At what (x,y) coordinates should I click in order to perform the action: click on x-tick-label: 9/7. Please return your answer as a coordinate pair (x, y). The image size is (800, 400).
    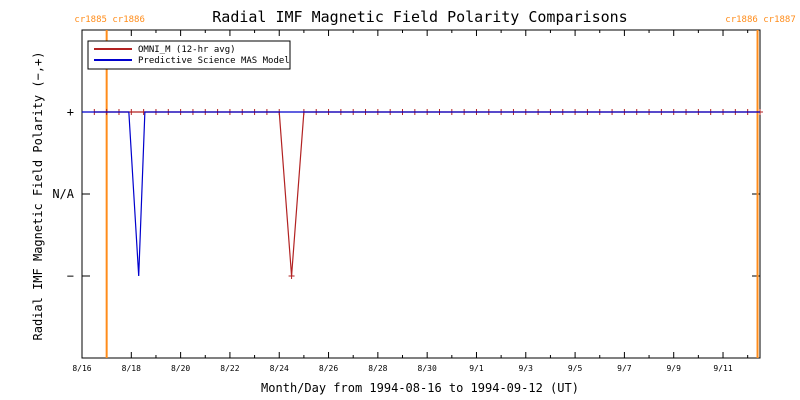
    Looking at the image, I should click on (624, 368).